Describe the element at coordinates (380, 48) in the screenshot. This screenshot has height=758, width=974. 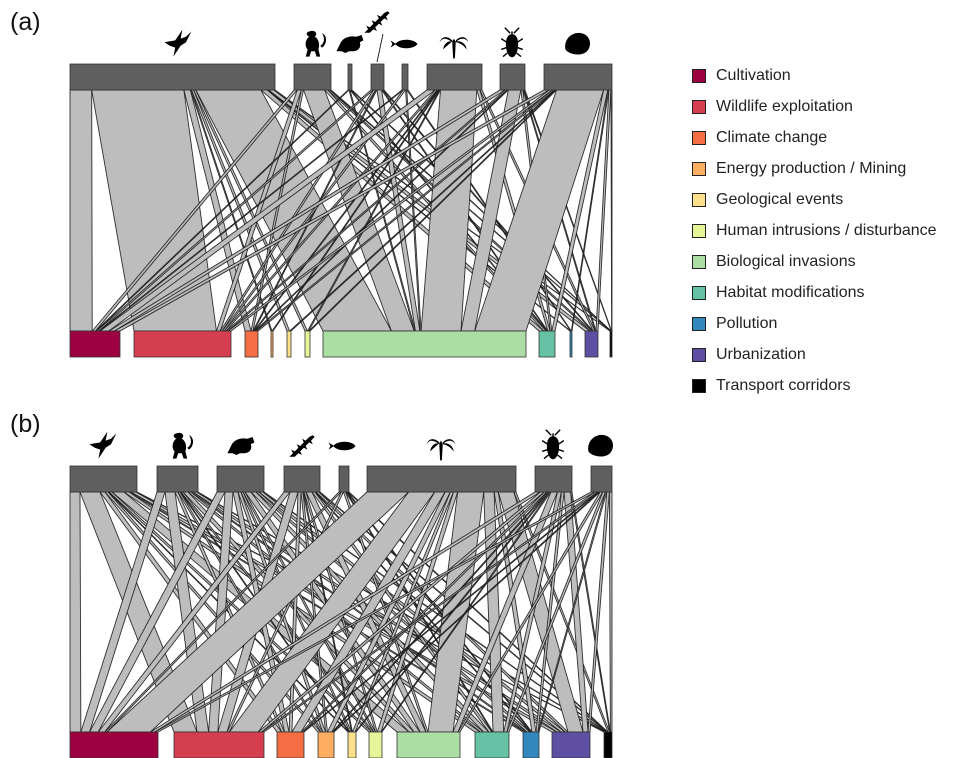
I see `icon-leader-line` at that location.